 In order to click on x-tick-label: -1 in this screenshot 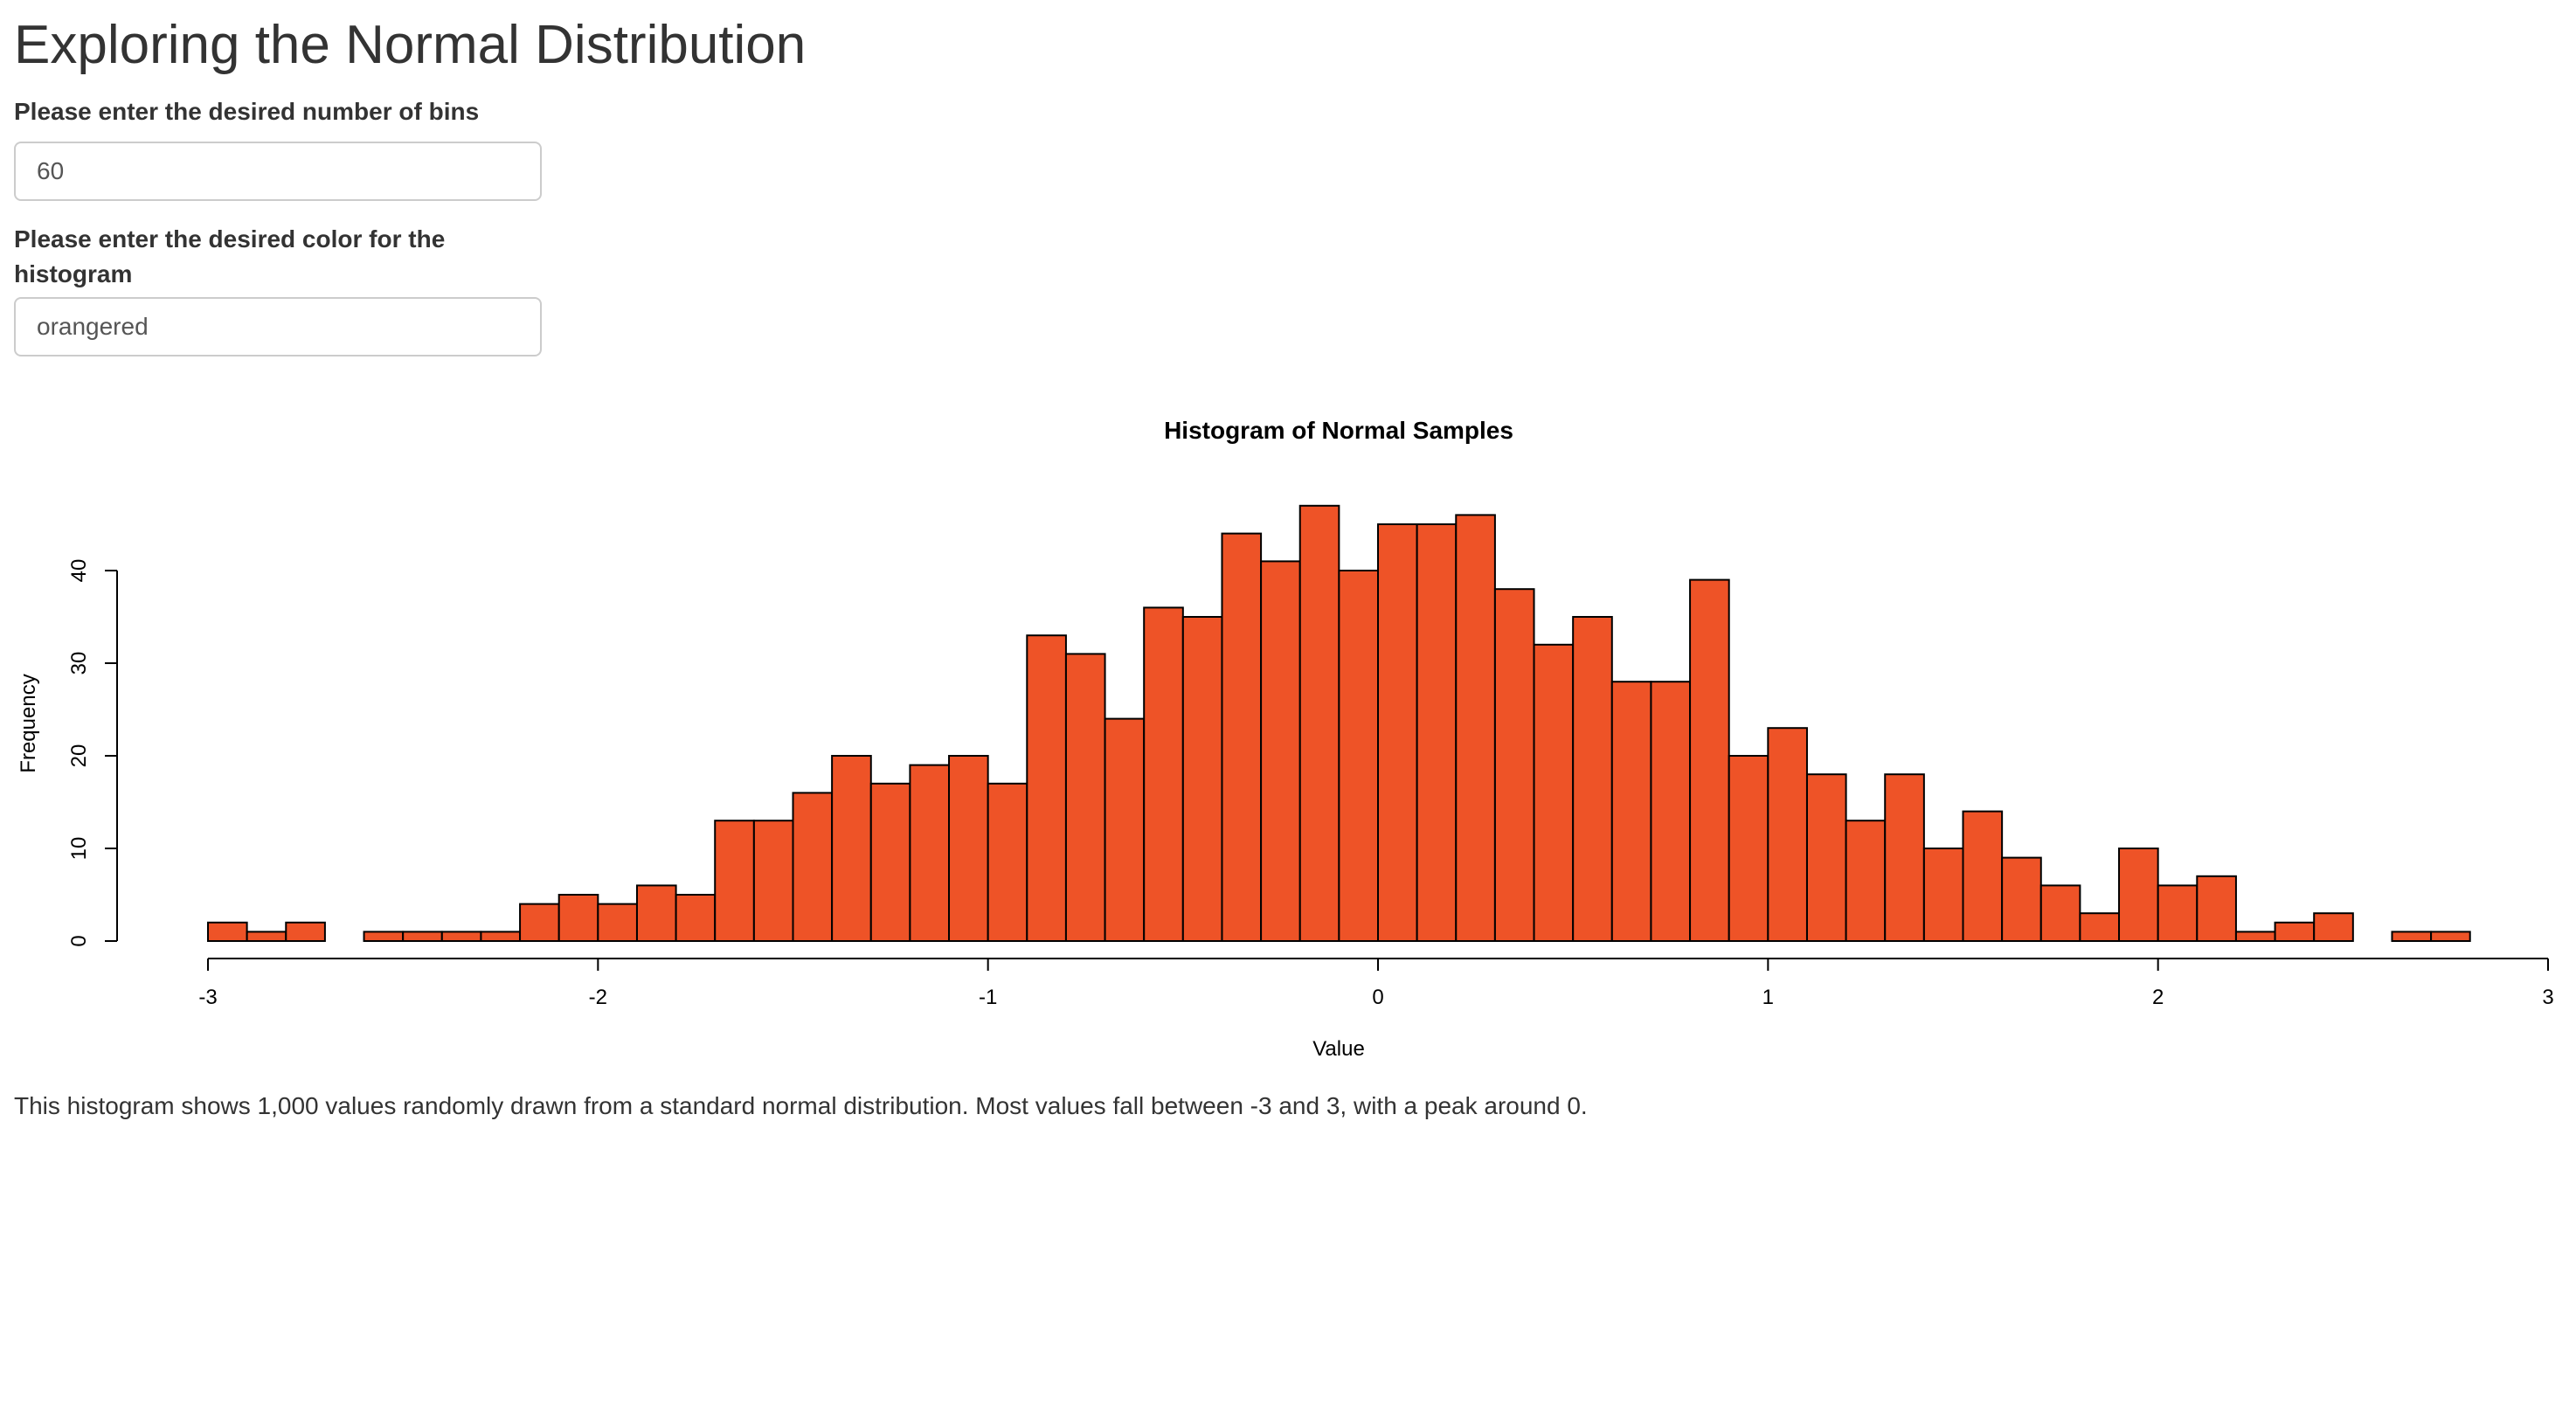, I will do `click(988, 997)`.